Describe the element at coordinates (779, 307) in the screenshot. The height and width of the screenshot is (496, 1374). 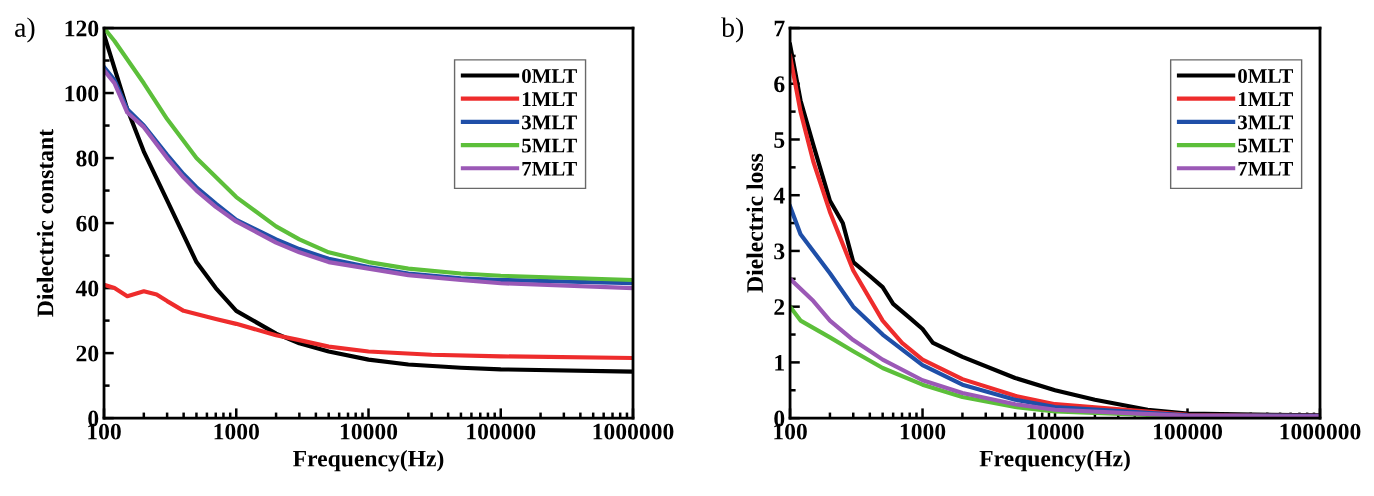
I see `y-tick-label: 2` at that location.